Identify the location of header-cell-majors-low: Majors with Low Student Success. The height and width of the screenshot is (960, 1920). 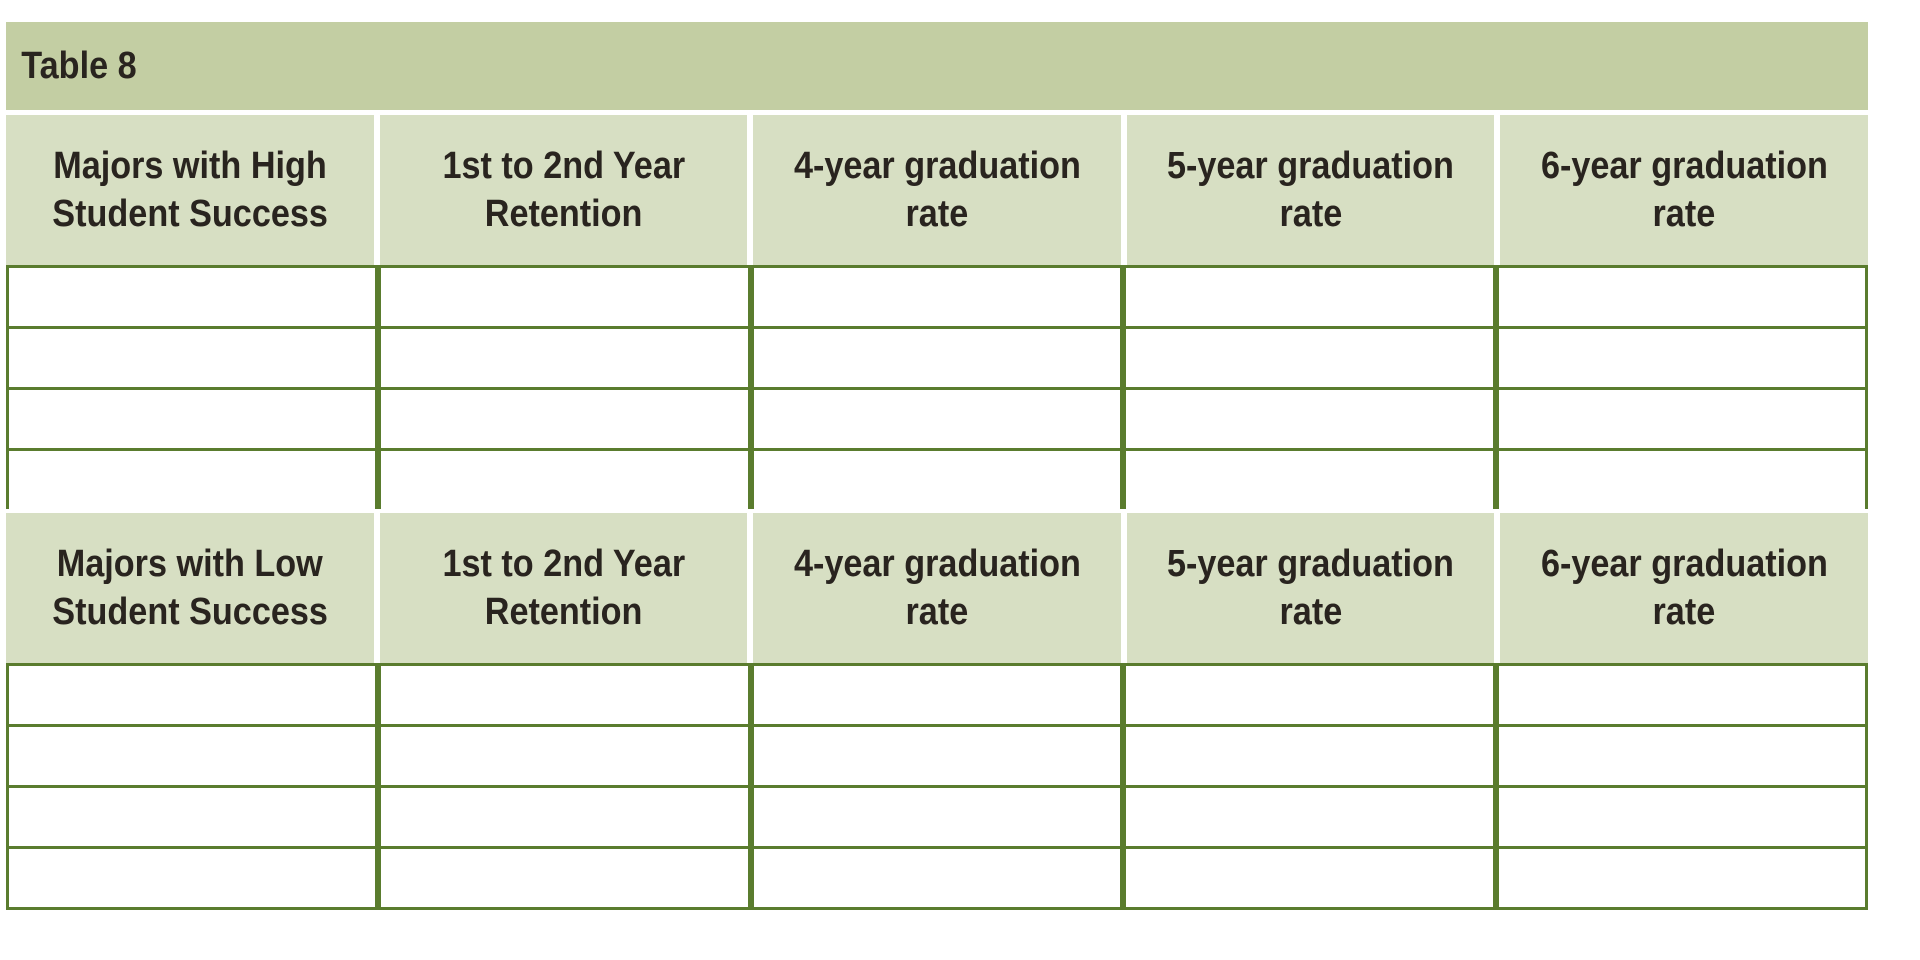
(190, 588).